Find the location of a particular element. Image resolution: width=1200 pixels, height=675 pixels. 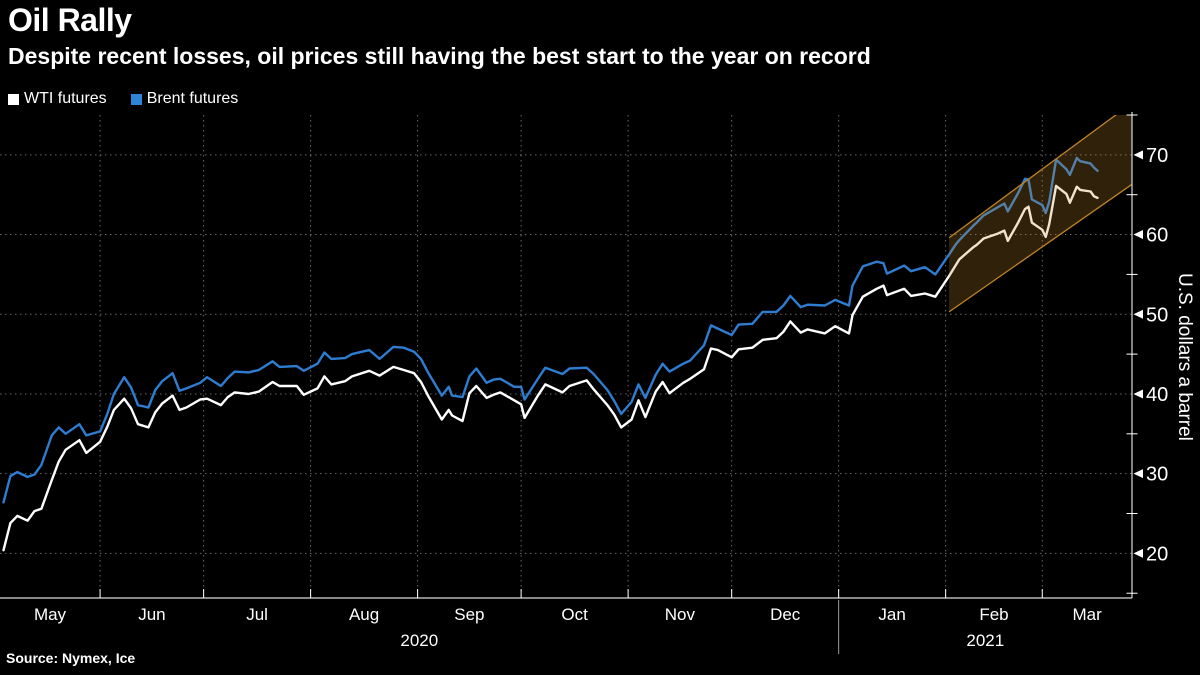

source-note: Source: Nymex, Ice is located at coordinates (71, 658).